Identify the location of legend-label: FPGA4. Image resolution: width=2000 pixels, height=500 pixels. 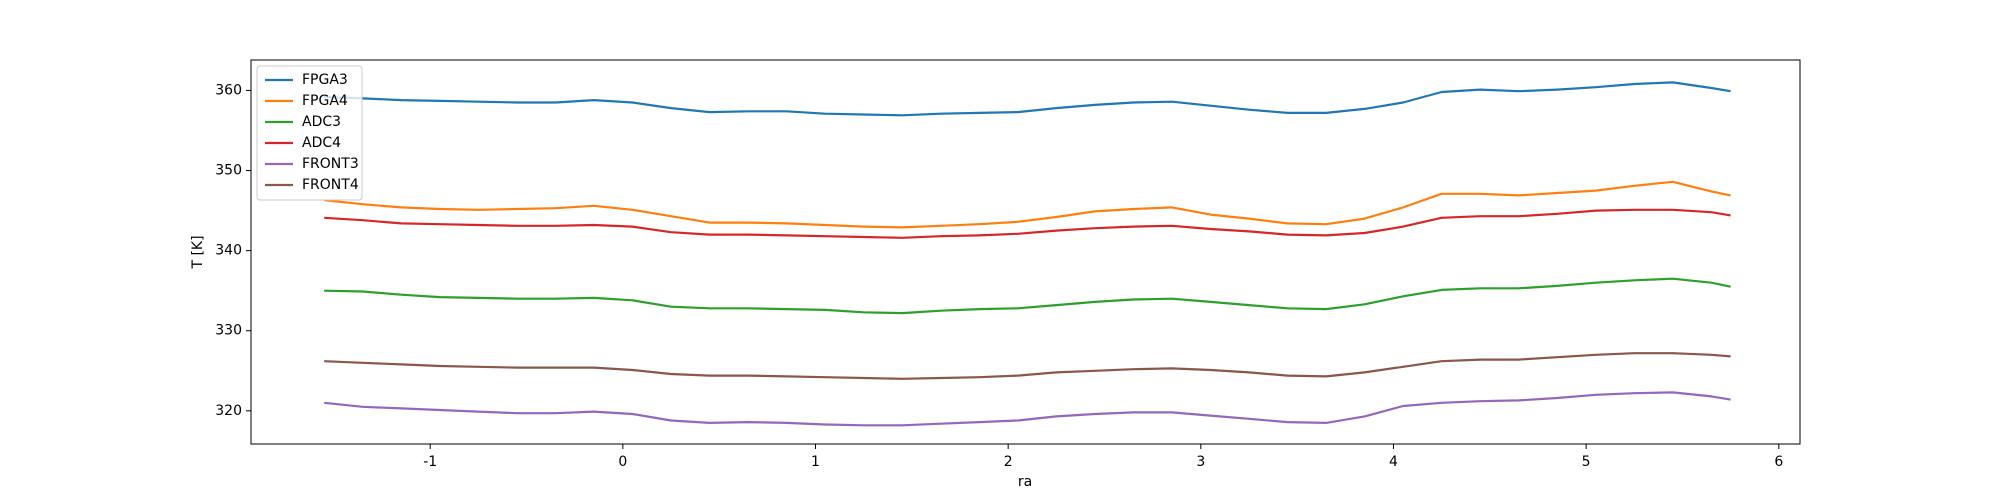
(325, 101).